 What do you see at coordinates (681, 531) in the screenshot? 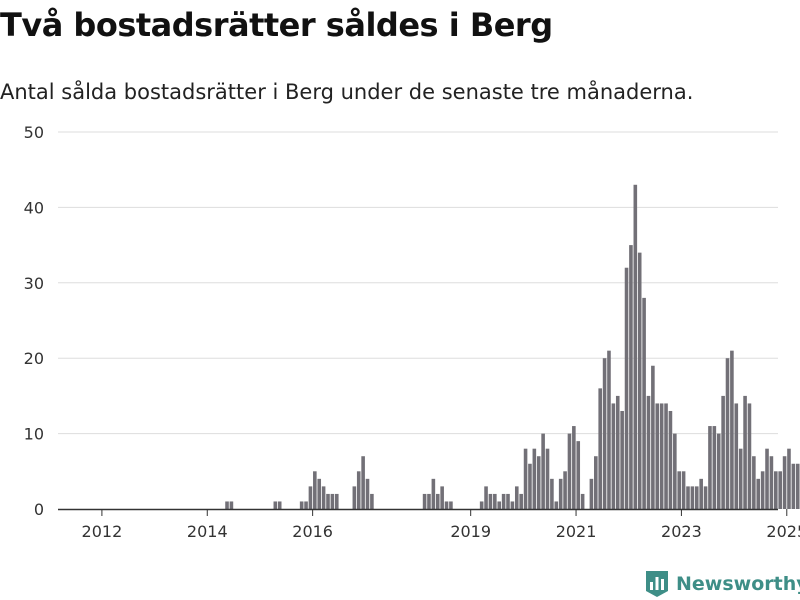
I see `x-tick-label: 2023` at bounding box center [681, 531].